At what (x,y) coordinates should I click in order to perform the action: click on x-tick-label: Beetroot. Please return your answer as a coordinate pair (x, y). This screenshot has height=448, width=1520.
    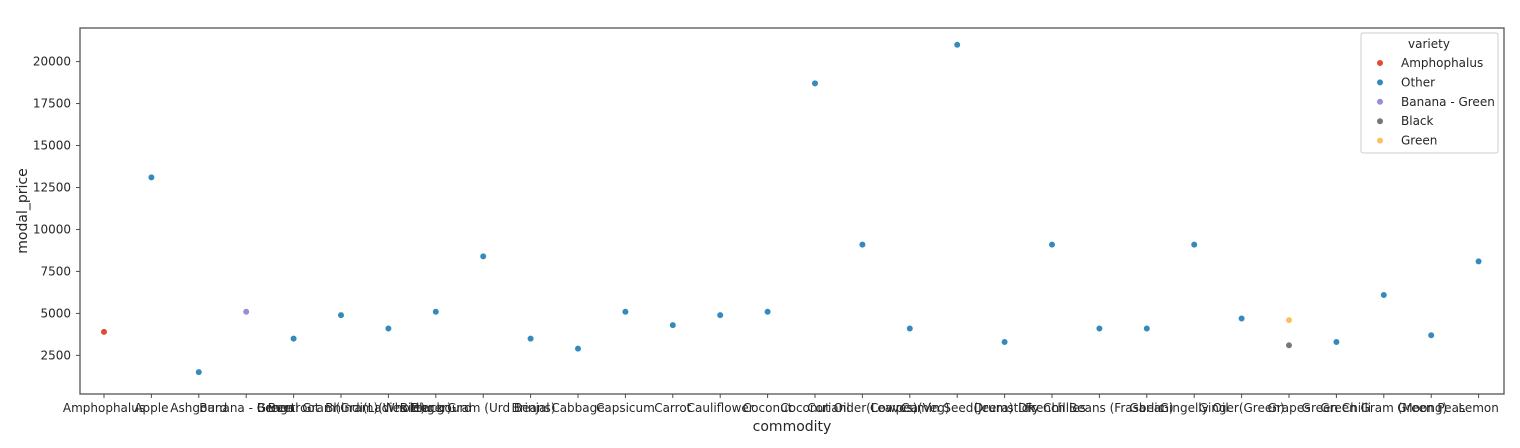
    Looking at the image, I should click on (294, 408).